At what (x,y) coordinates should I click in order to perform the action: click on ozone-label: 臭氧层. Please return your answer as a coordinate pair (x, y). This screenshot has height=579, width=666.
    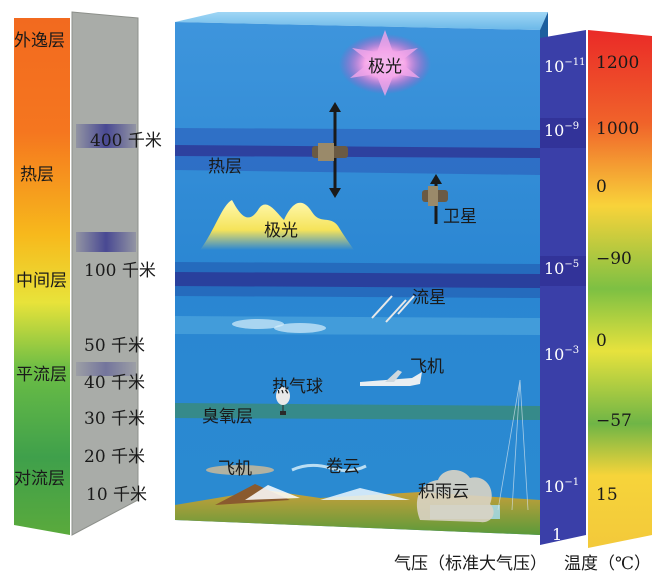
    Looking at the image, I should click on (227, 417).